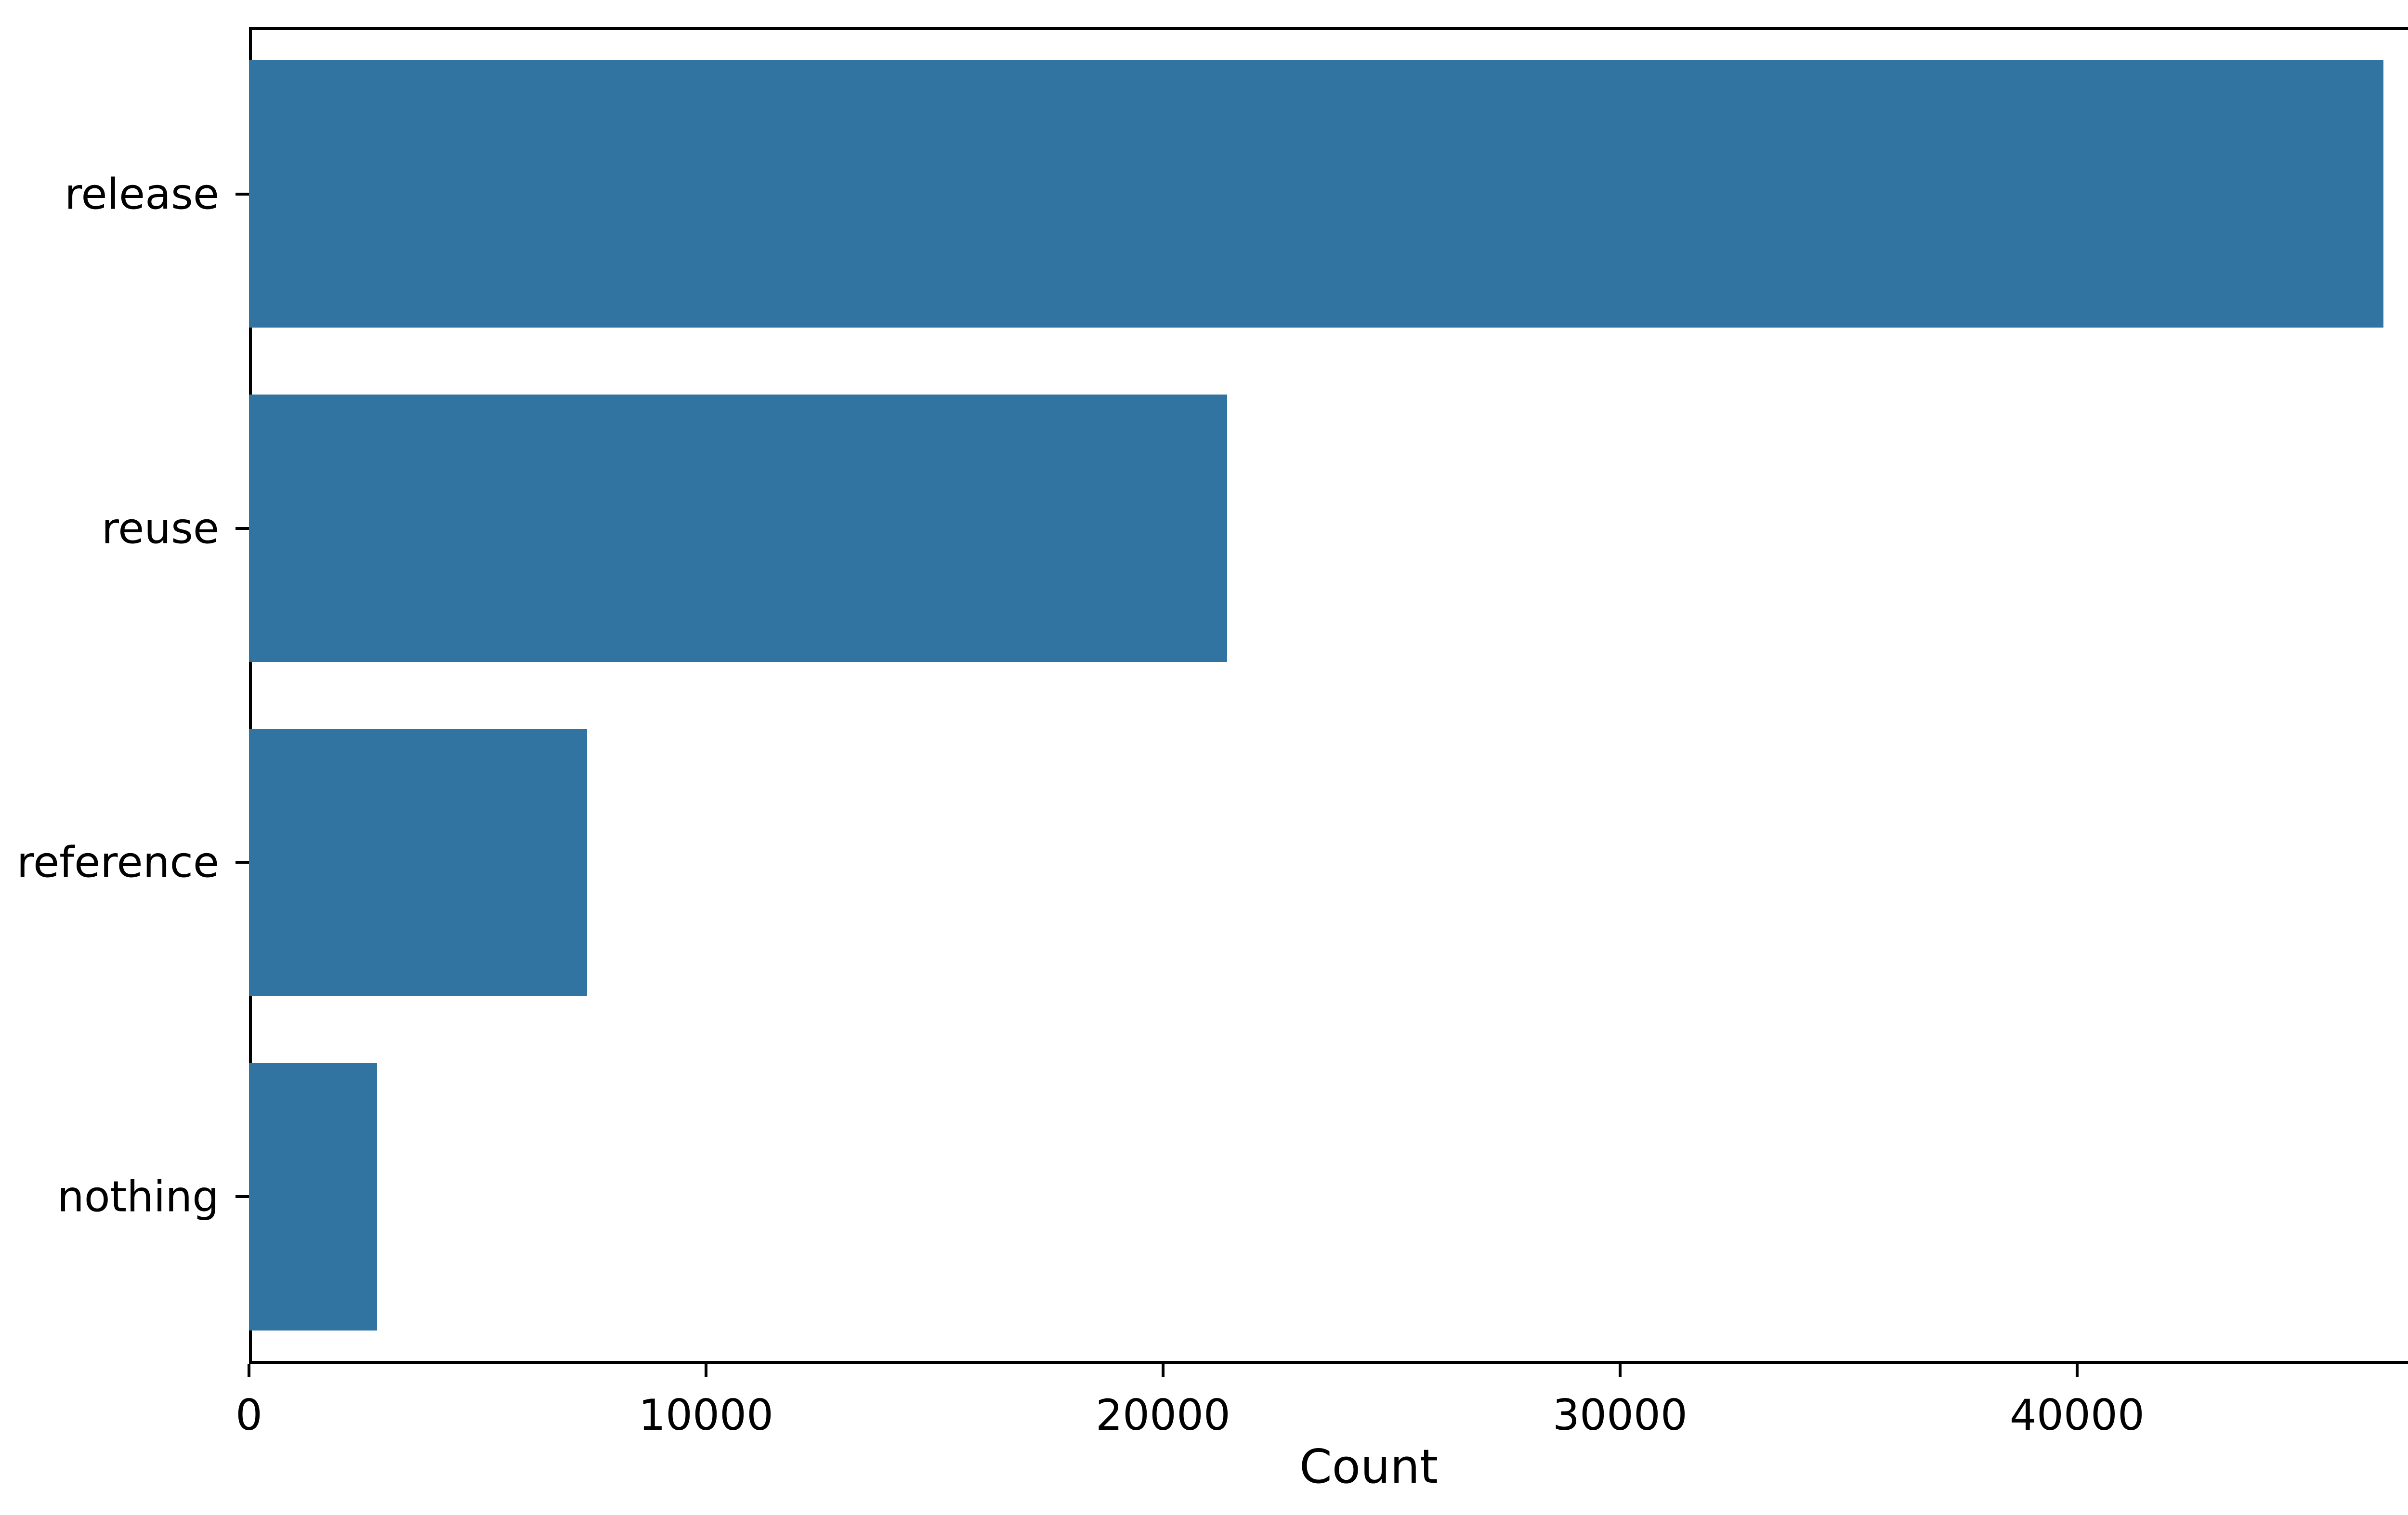 The height and width of the screenshot is (1515, 2408). I want to click on x-tick-label-10000: 10000, so click(705, 1415).